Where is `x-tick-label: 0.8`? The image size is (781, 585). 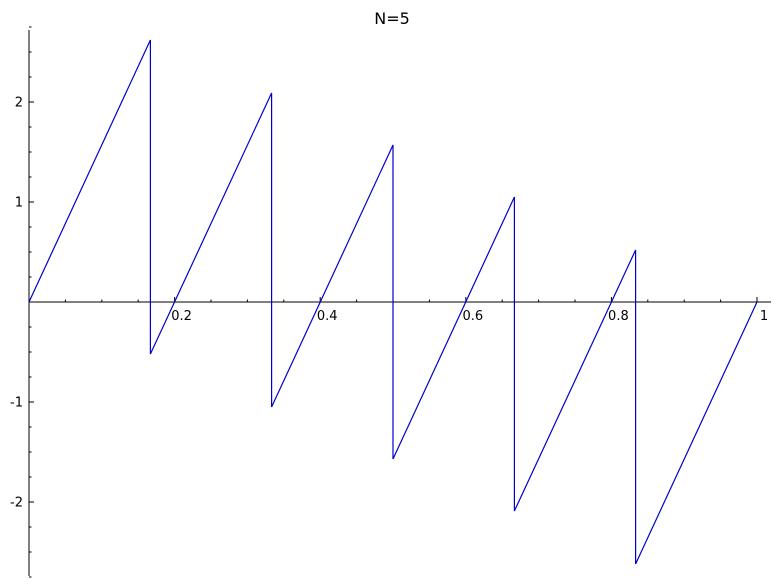
x-tick-label: 0.8 is located at coordinates (618, 316).